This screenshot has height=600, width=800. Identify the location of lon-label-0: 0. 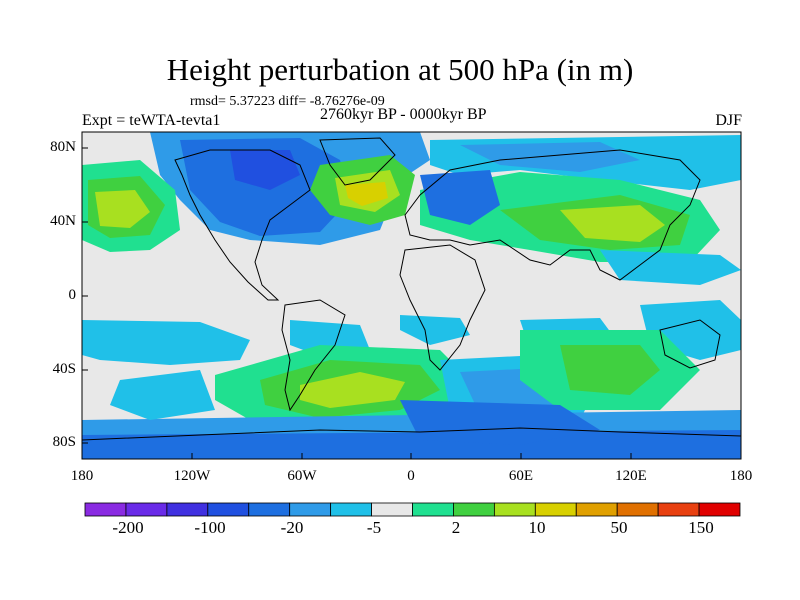
(411, 476).